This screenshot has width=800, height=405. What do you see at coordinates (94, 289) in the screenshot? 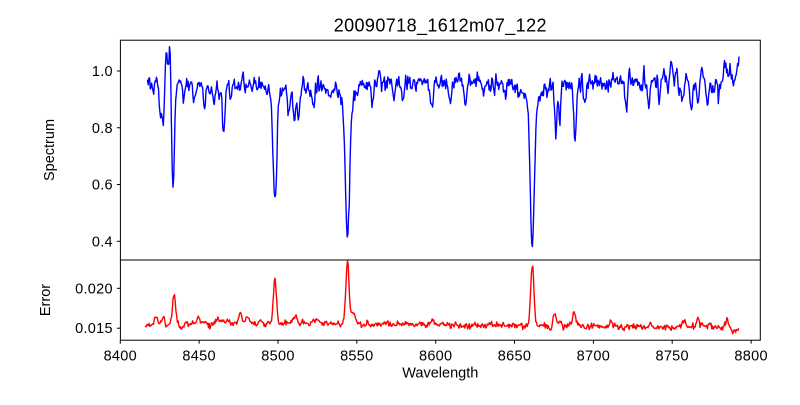
I see `svg-text: 0.020` at bounding box center [94, 289].